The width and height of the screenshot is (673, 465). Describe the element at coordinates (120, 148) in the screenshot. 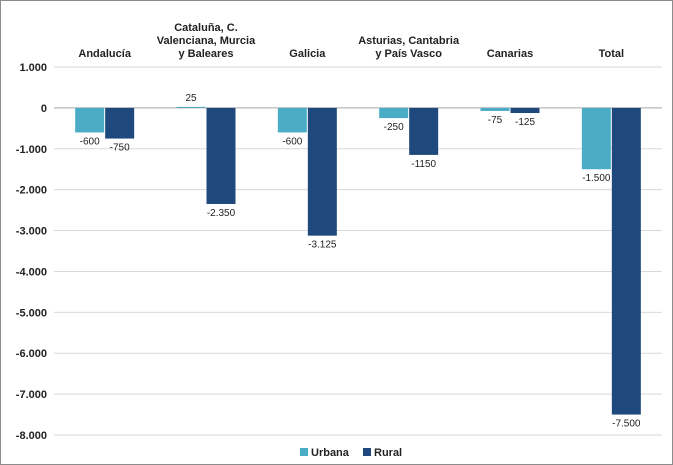

I see `data-label-rural: -750` at that location.